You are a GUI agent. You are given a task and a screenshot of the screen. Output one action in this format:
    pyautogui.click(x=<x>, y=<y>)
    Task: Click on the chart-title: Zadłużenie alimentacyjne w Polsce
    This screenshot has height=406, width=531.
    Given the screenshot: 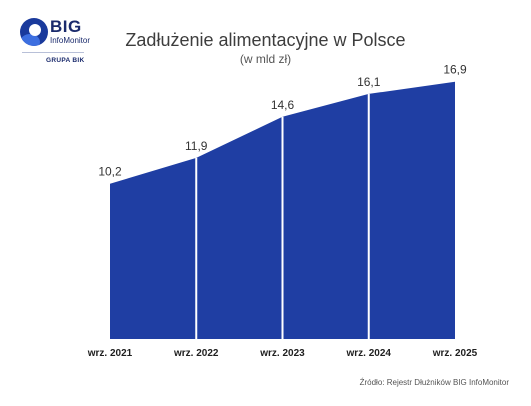 What is the action you would take?
    pyautogui.click(x=265, y=40)
    